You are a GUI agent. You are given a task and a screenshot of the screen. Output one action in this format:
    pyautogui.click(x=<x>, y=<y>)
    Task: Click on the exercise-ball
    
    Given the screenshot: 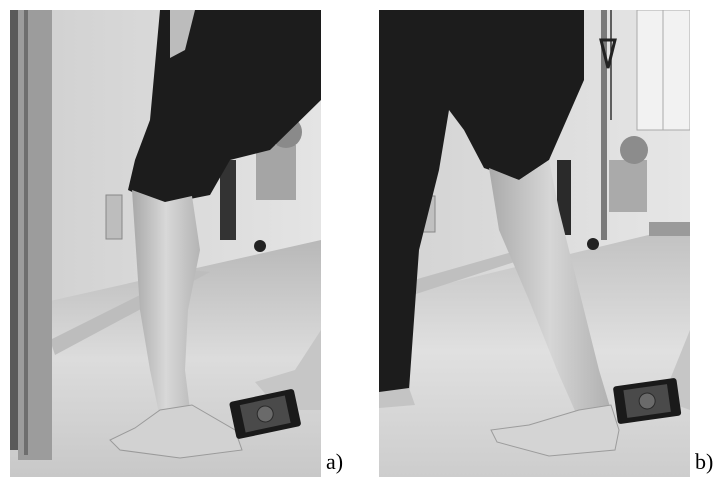 What is the action you would take?
    pyautogui.click(x=634, y=150)
    